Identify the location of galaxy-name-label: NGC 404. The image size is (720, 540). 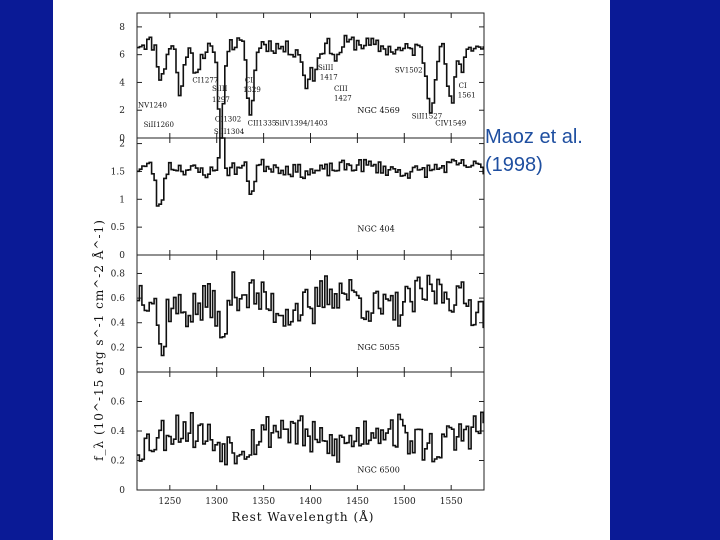
(375, 229).